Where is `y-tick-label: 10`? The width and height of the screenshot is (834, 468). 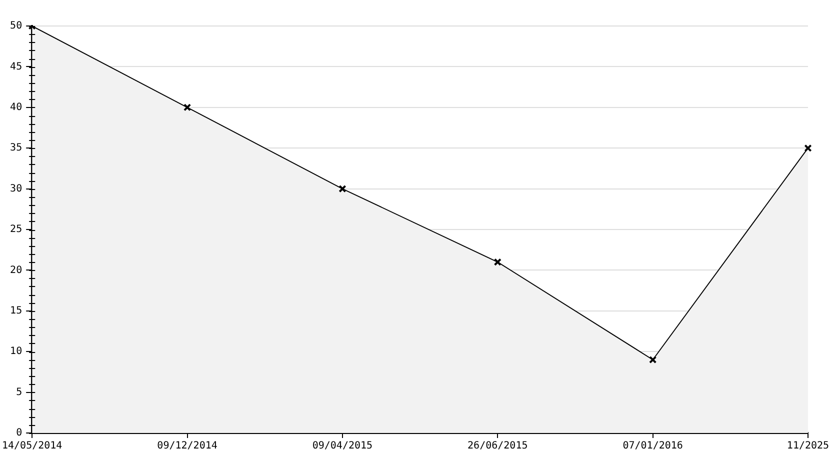
y-tick-label: 10 is located at coordinates (16, 352).